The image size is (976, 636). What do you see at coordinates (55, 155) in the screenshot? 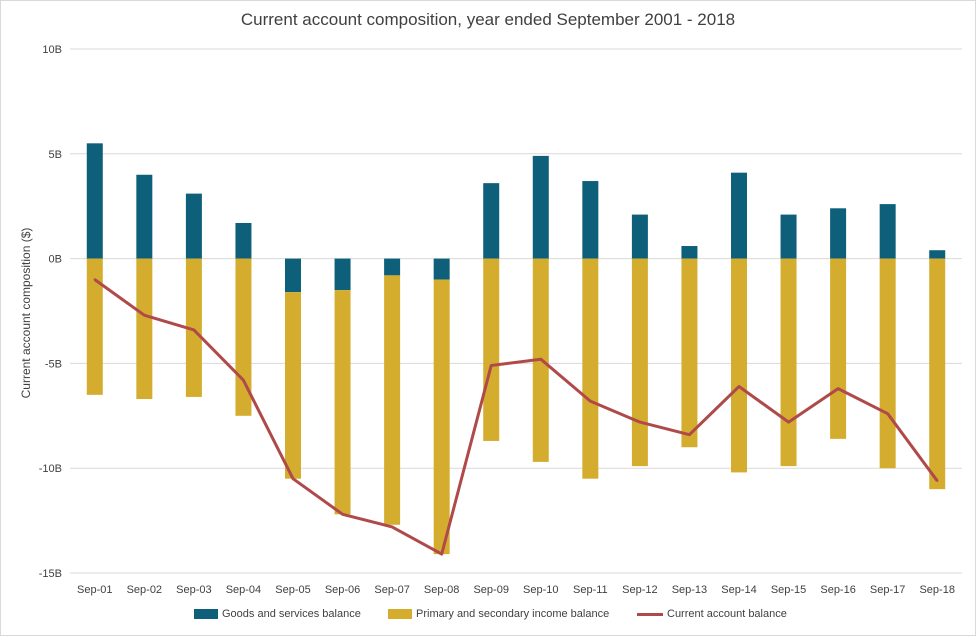
I see `y-tick-label: 5B` at bounding box center [55, 155].